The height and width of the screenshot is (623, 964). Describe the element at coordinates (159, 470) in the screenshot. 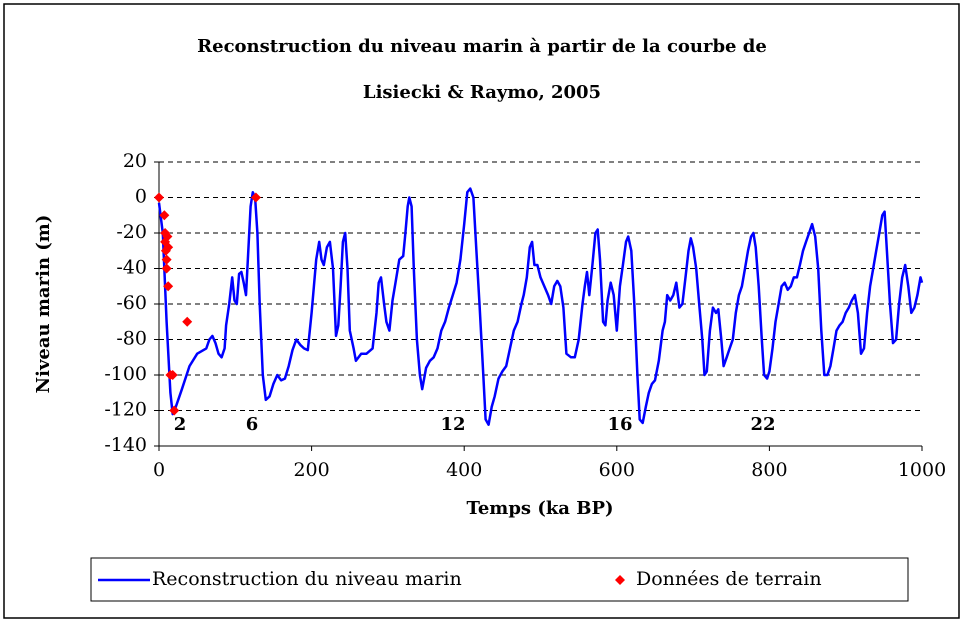

I see `x-tick-label: 0` at that location.